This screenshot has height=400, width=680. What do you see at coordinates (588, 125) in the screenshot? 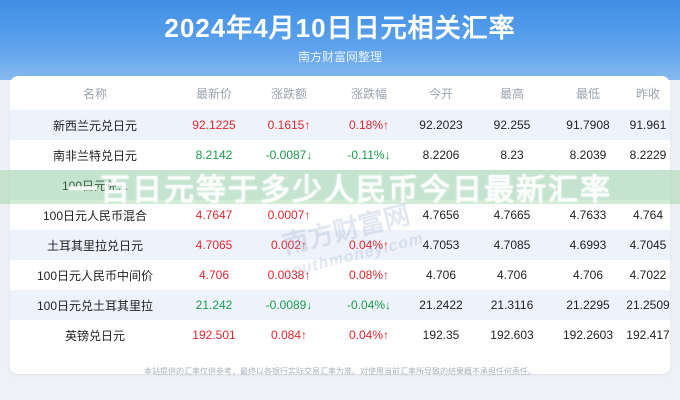
I see `cell-low: 91.7908` at bounding box center [588, 125].